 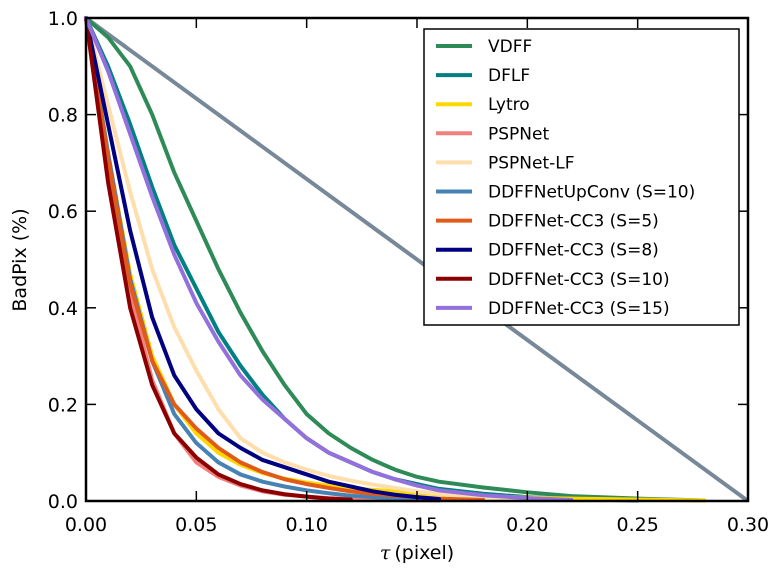 What do you see at coordinates (579, 309) in the screenshot?
I see `legend-label: DDFFNet-CC3 (S=15)` at bounding box center [579, 309].